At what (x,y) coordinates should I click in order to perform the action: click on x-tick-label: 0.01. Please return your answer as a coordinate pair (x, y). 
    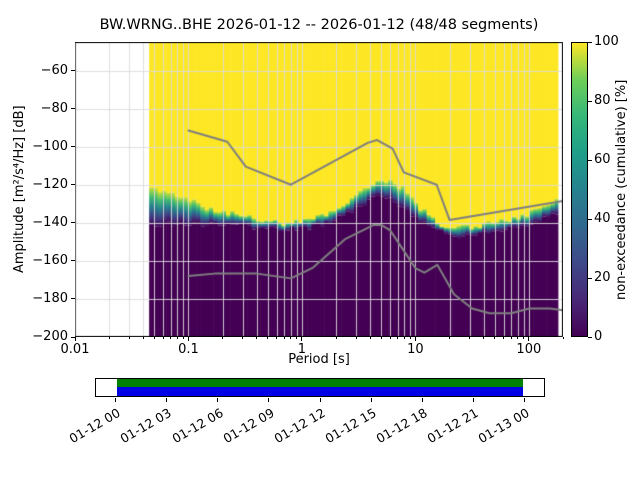
    Looking at the image, I should click on (75, 349).